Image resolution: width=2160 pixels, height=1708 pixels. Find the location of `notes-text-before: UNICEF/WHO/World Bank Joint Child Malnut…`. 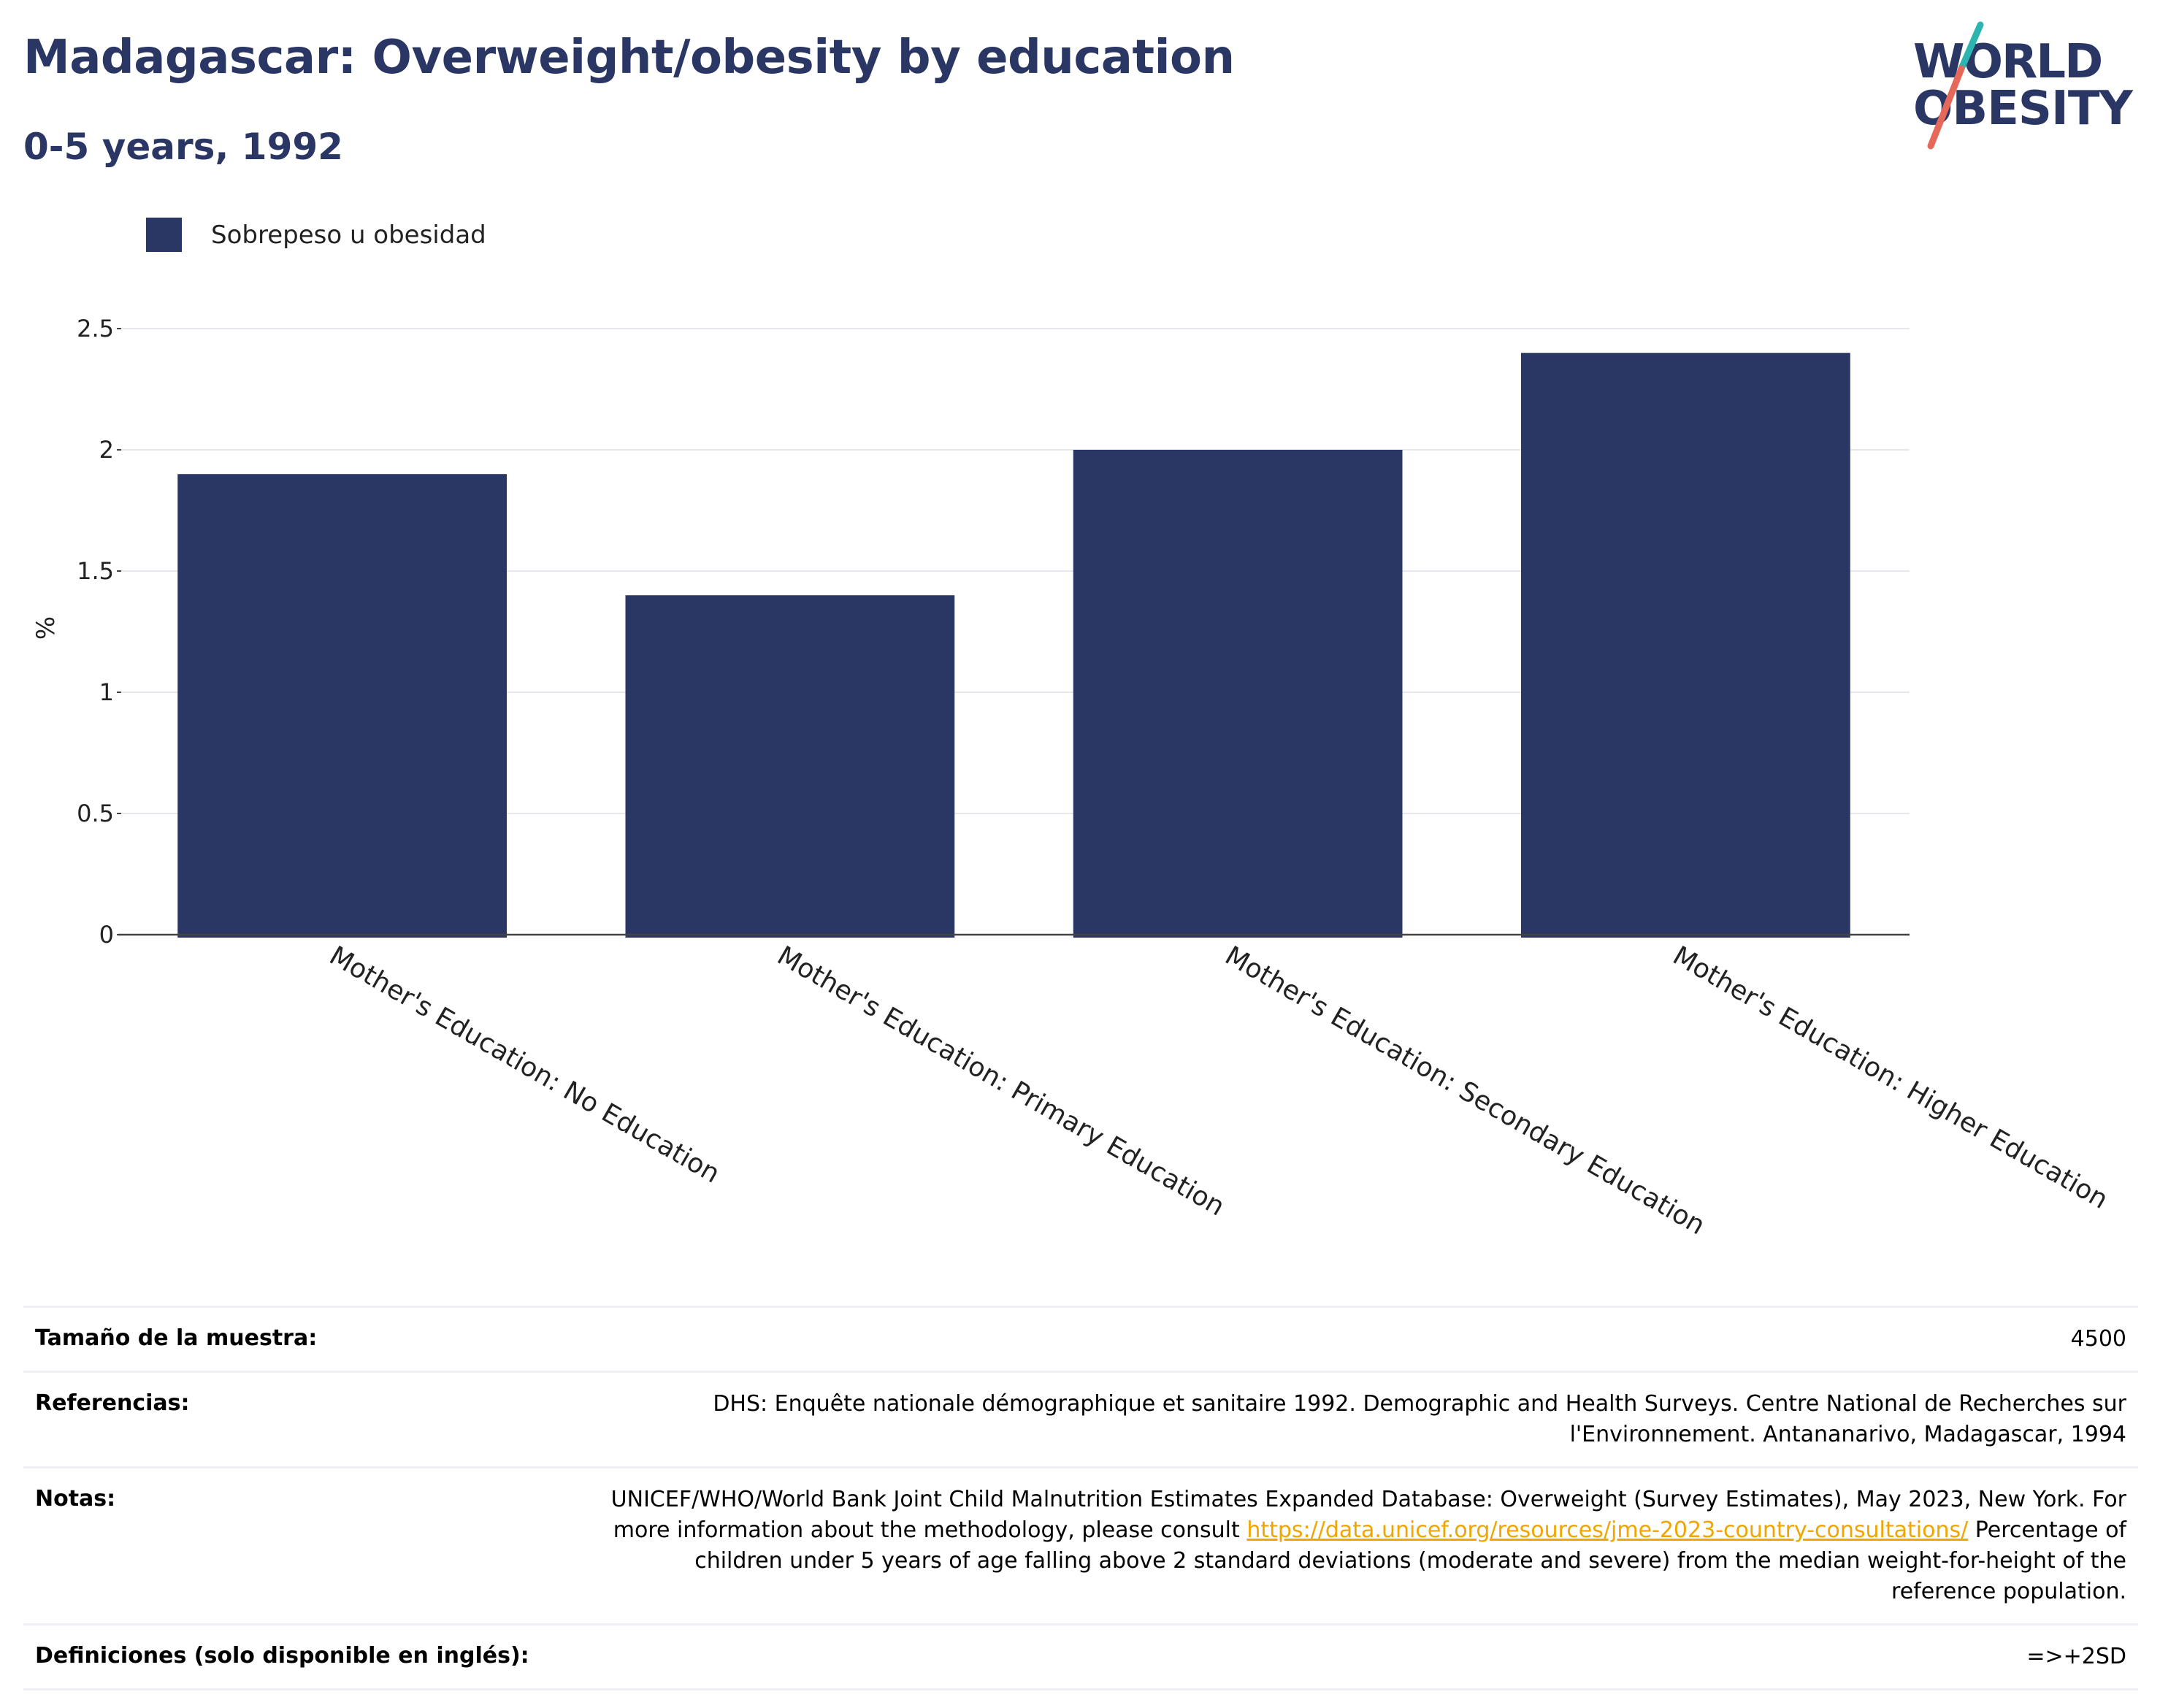

notes-text-before: UNICEF/WHO/World Bank Joint Child Malnut… is located at coordinates (1368, 1515).